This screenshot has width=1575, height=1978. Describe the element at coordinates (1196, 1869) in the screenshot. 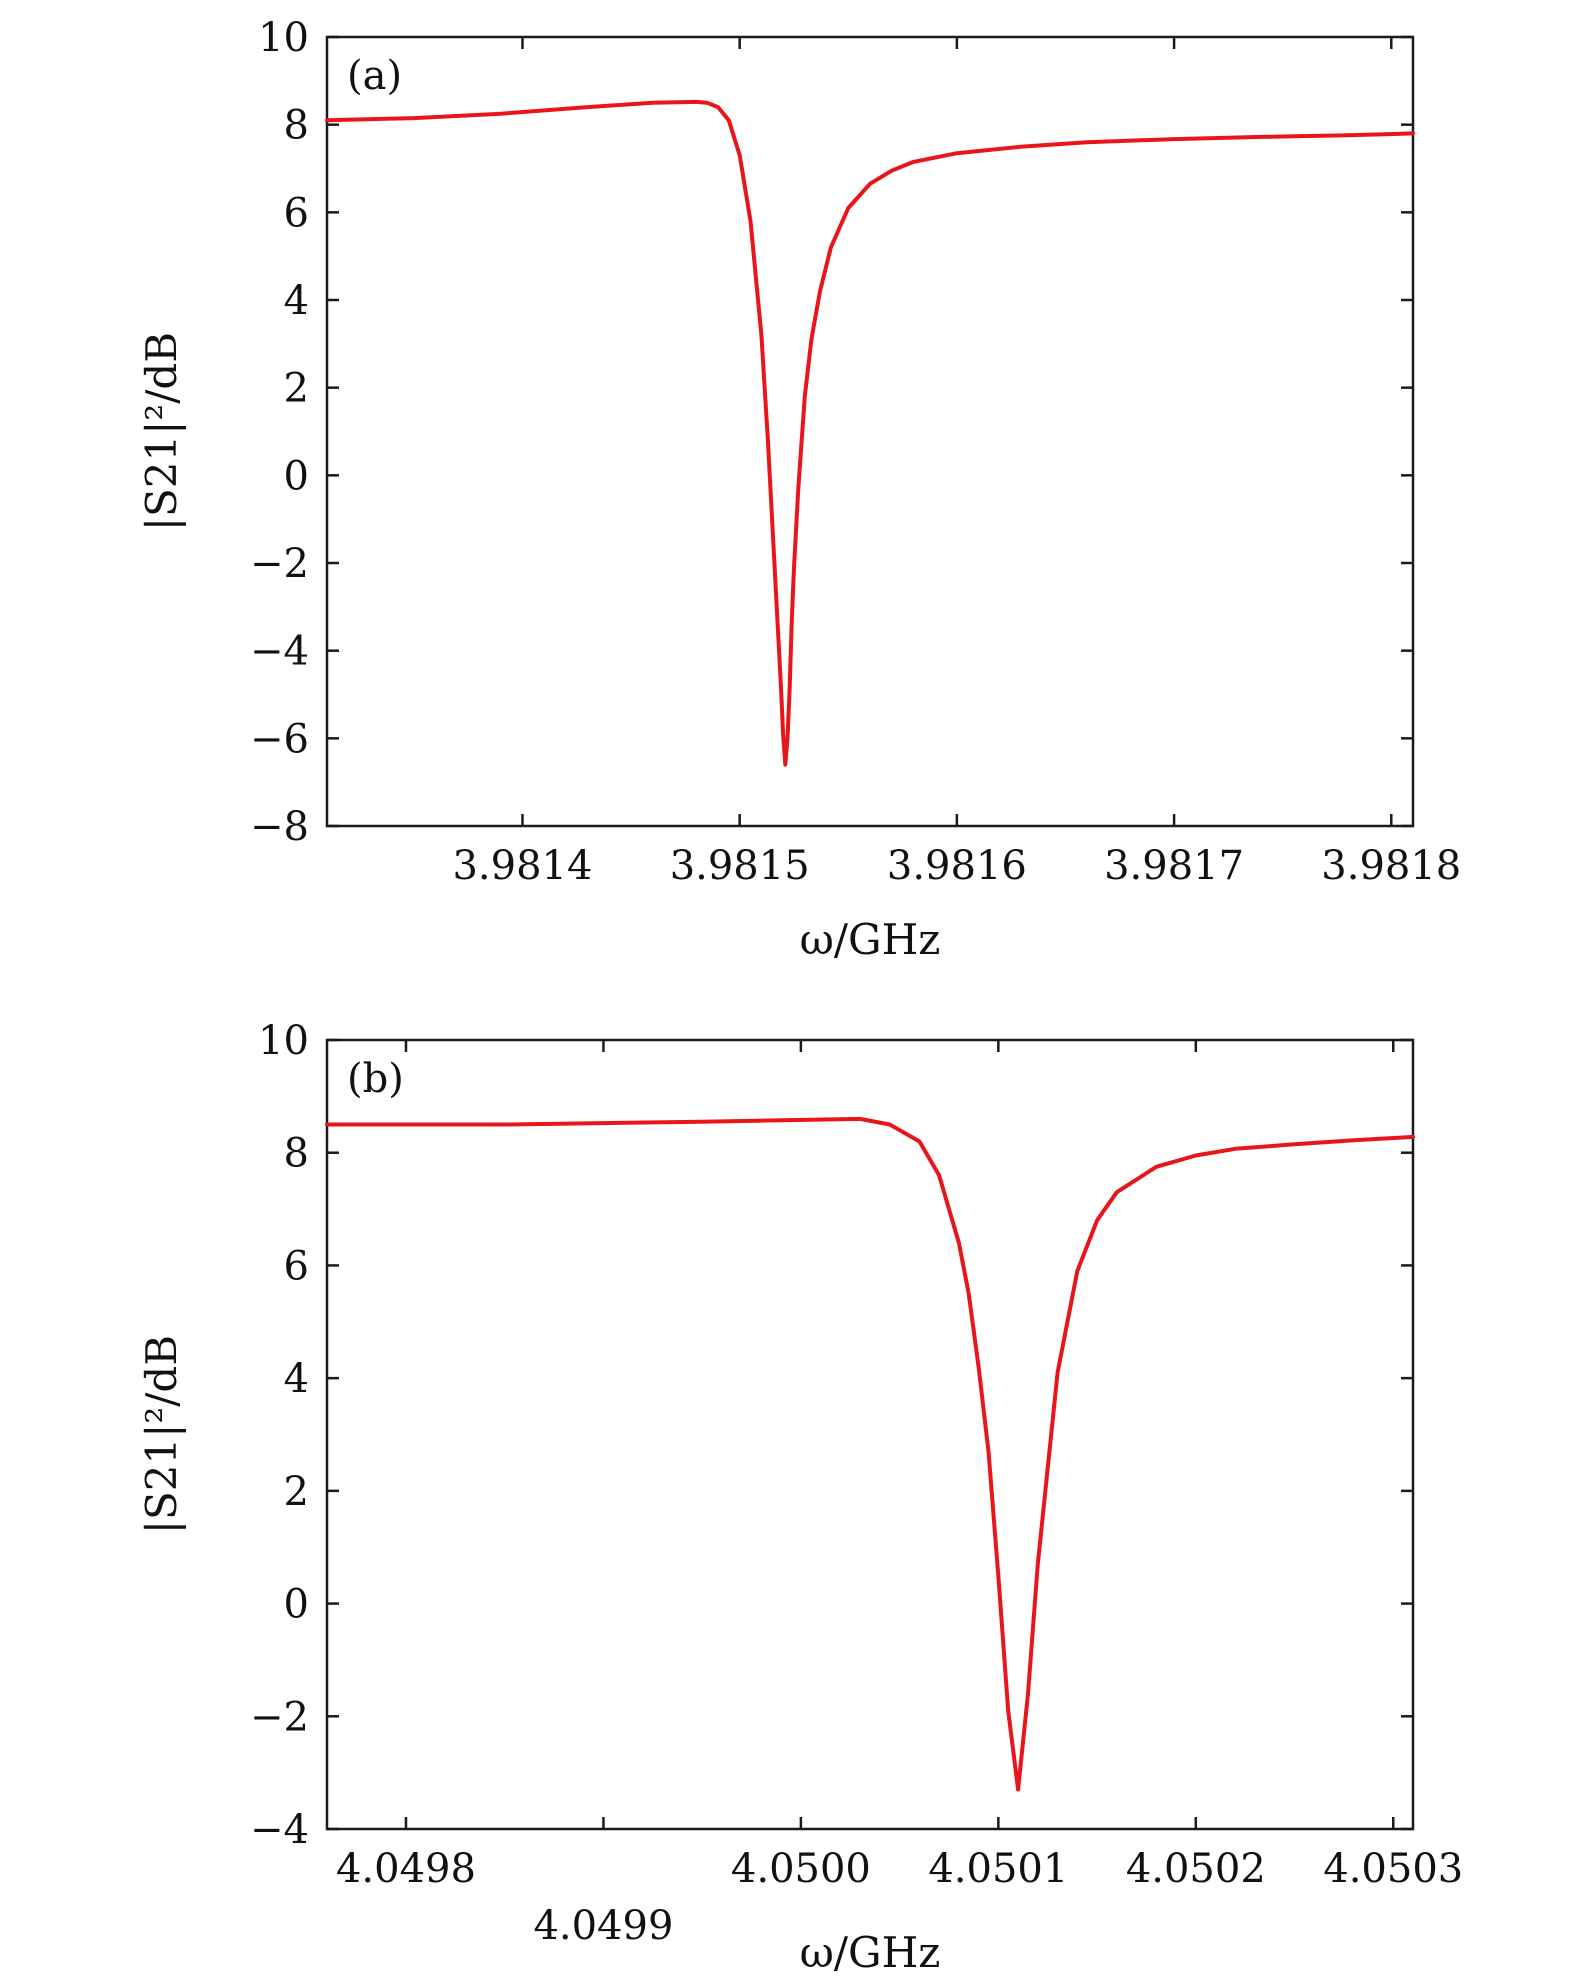

I see `x-tick-label: 4.0502` at that location.